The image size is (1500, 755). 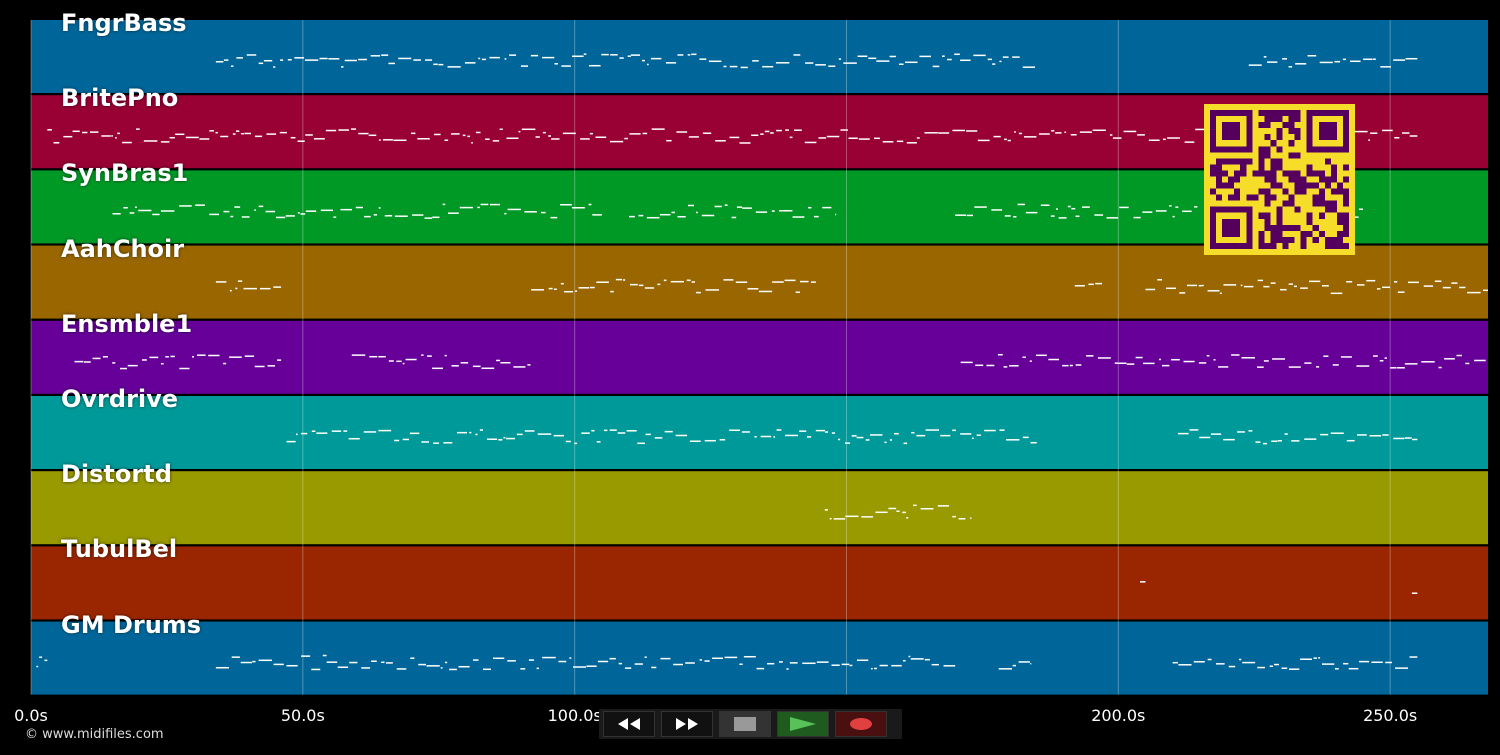 What do you see at coordinates (687, 724) in the screenshot?
I see `fast-forward-button` at bounding box center [687, 724].